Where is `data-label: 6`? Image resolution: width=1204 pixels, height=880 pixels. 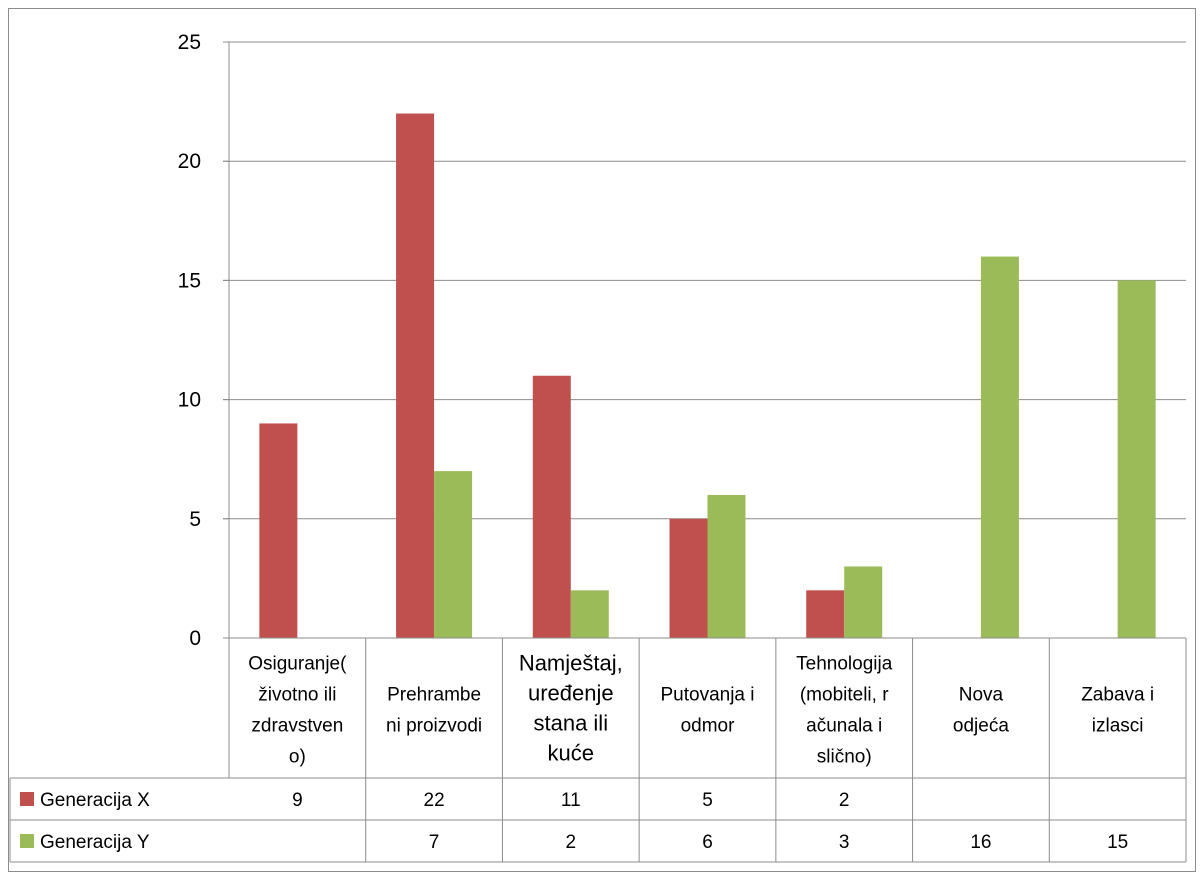 data-label: 6 is located at coordinates (707, 842).